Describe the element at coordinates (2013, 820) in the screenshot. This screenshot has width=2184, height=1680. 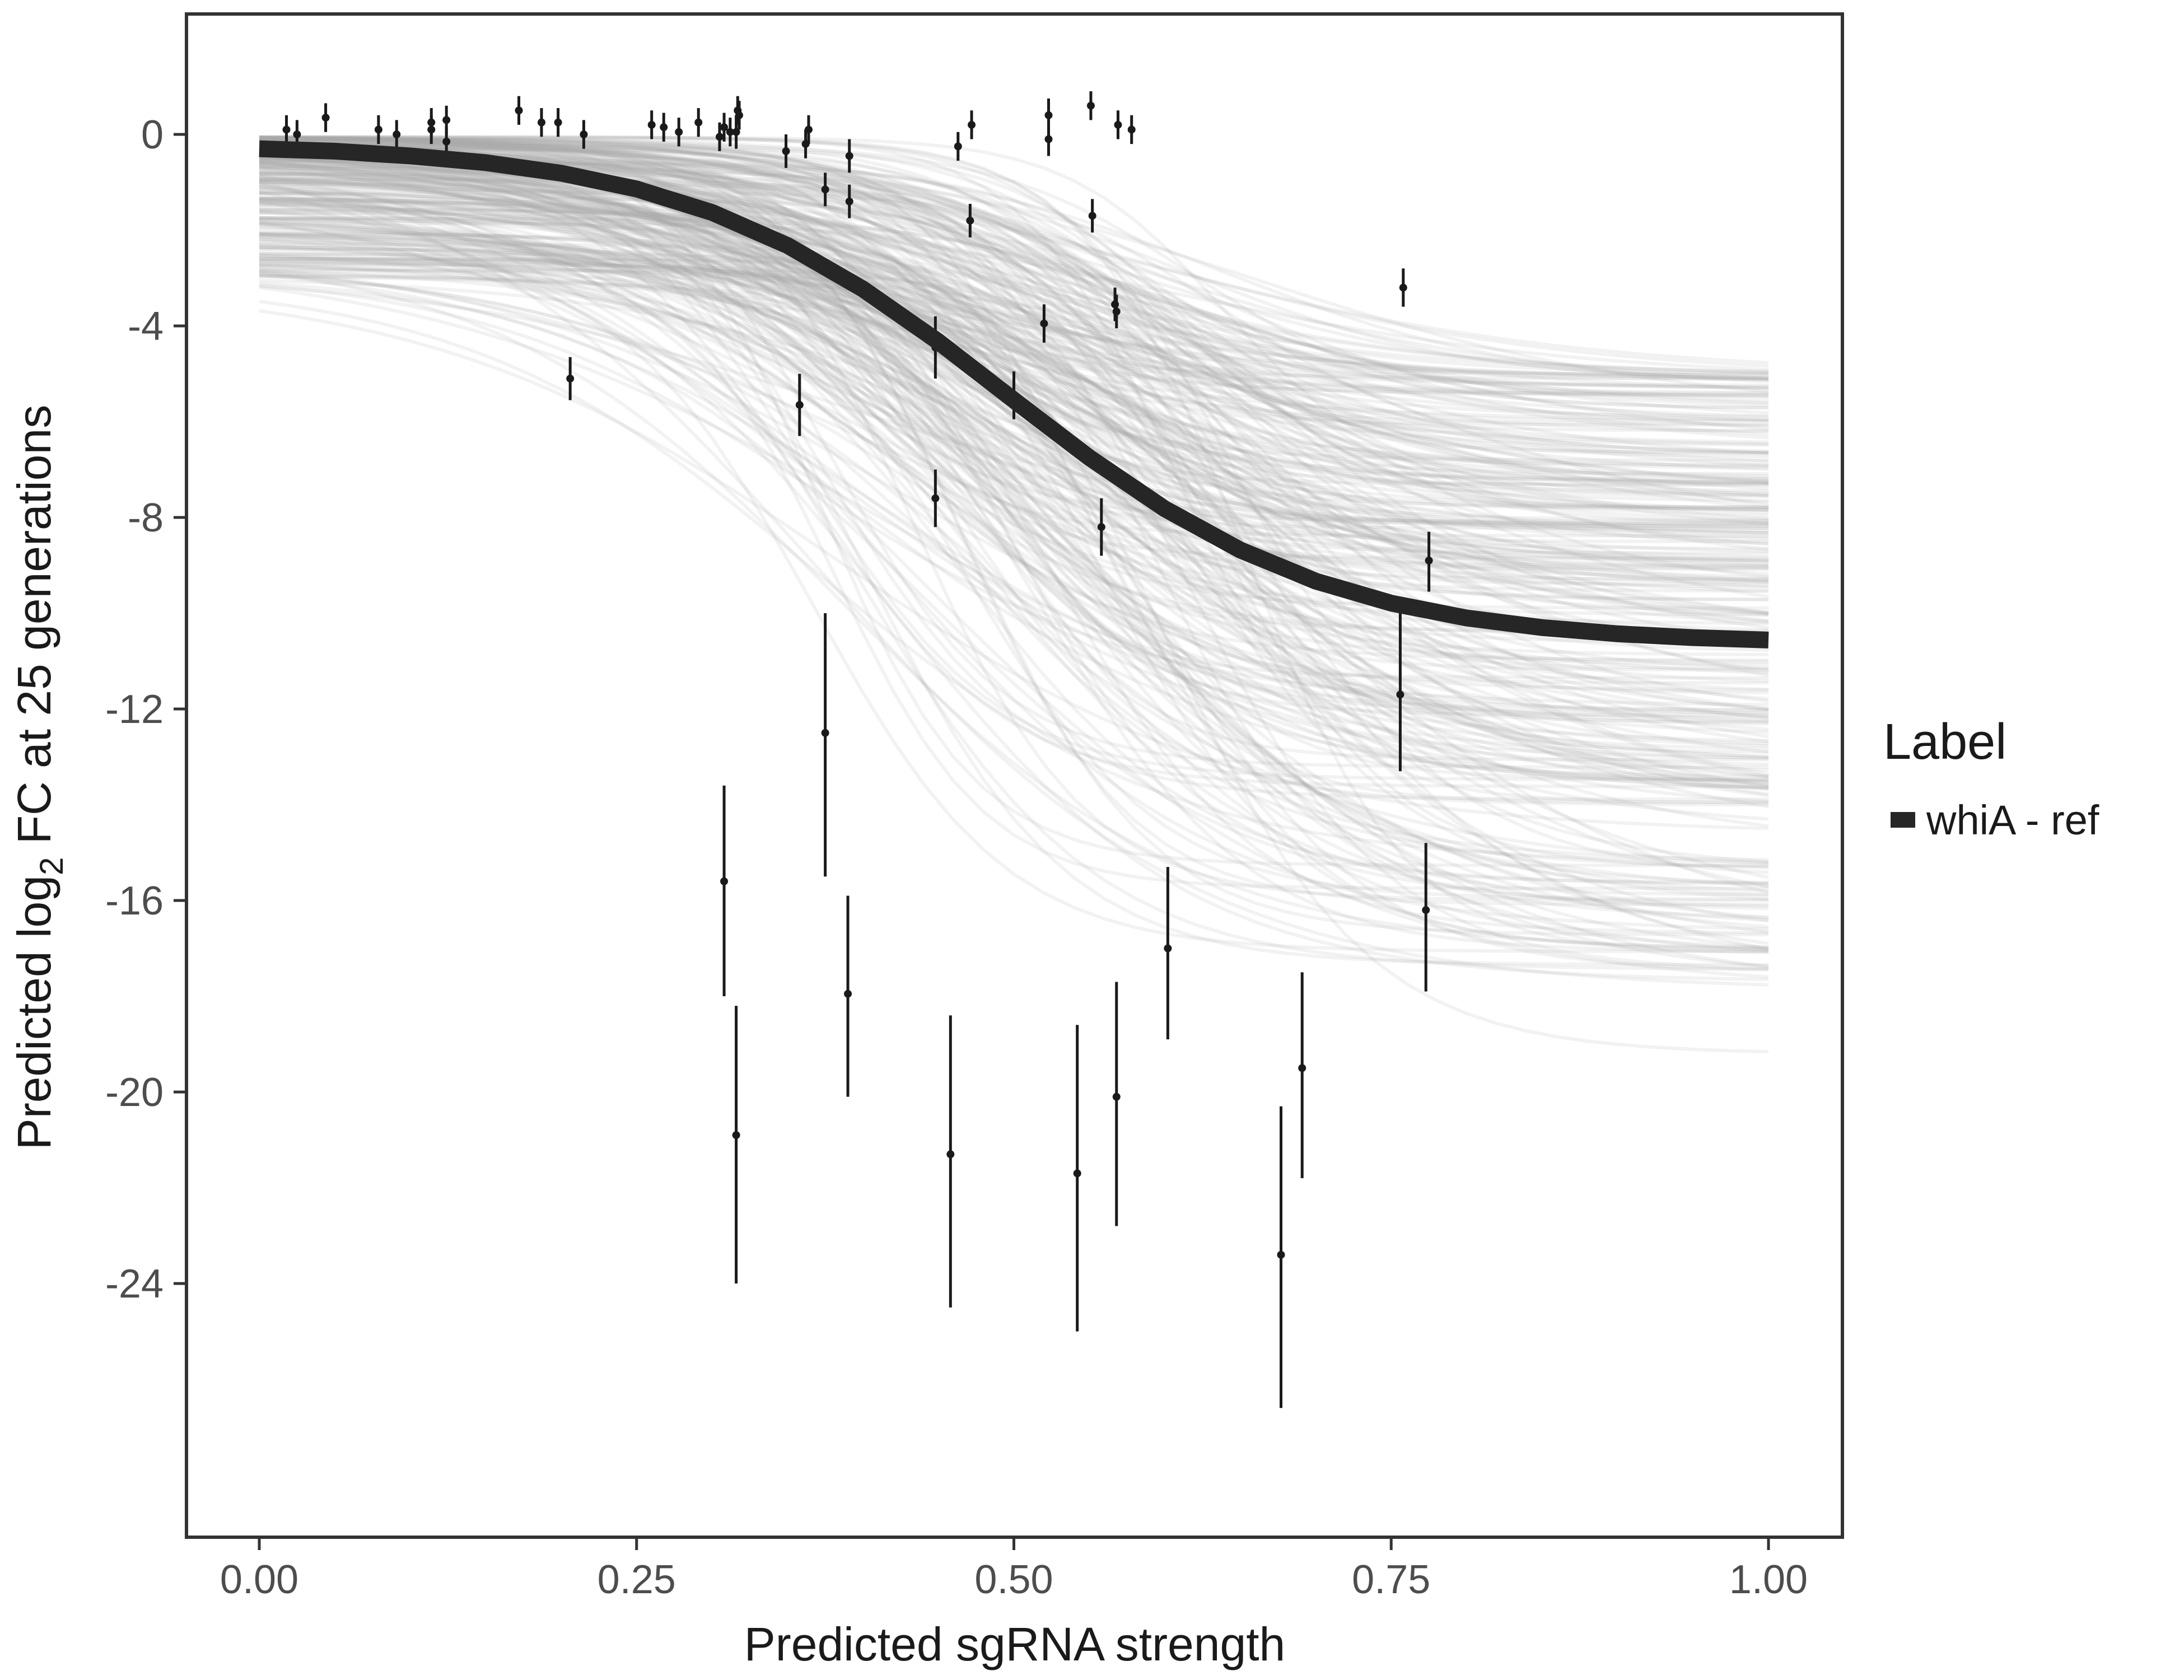
I see `legend-label-whia-ref: whiA - ref` at that location.